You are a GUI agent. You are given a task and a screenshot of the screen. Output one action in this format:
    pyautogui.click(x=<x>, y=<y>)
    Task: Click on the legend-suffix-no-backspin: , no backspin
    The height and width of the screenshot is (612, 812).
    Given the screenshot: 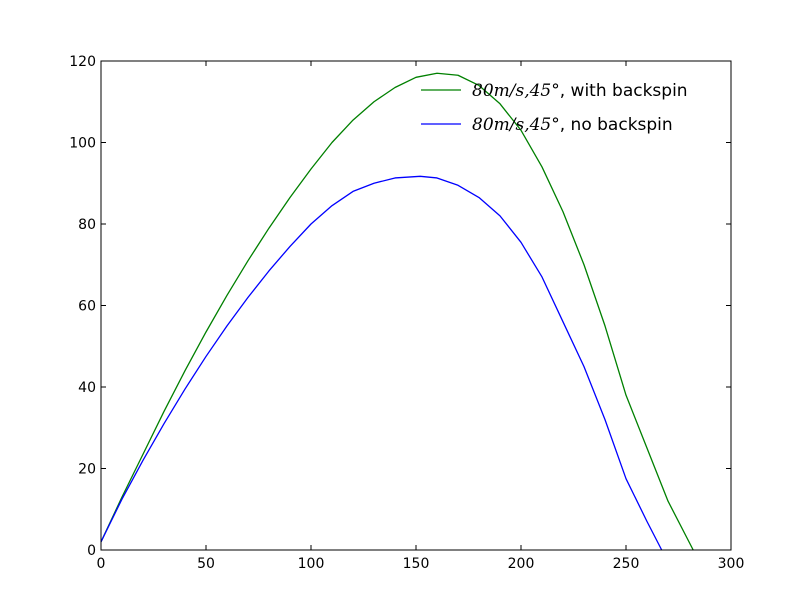 What is the action you would take?
    pyautogui.click(x=616, y=125)
    